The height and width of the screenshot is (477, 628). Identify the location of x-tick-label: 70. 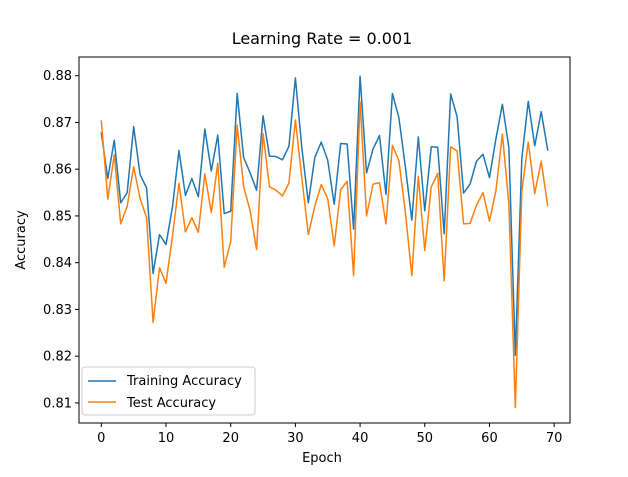
(554, 438).